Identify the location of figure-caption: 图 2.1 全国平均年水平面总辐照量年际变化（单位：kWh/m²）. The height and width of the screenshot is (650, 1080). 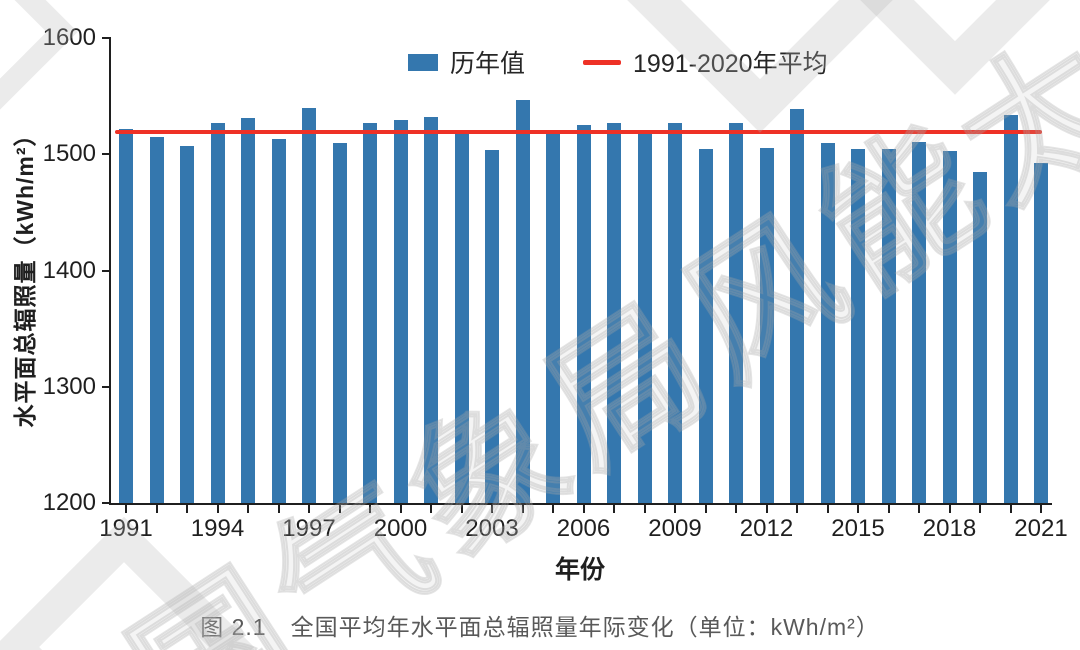
(540, 627).